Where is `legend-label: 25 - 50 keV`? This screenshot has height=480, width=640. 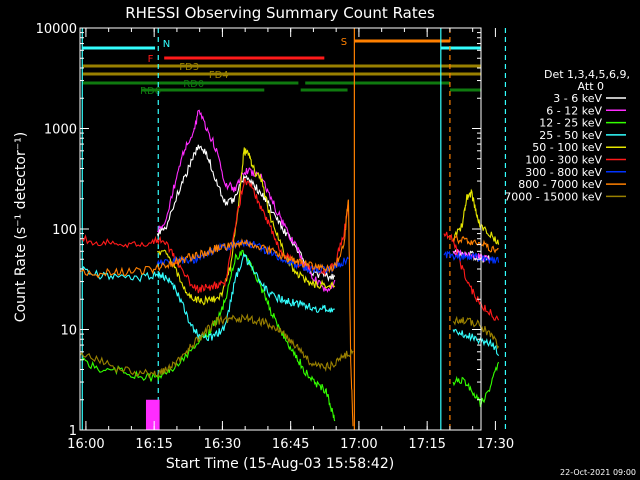
legend-label: 25 - 50 keV is located at coordinates (570, 135).